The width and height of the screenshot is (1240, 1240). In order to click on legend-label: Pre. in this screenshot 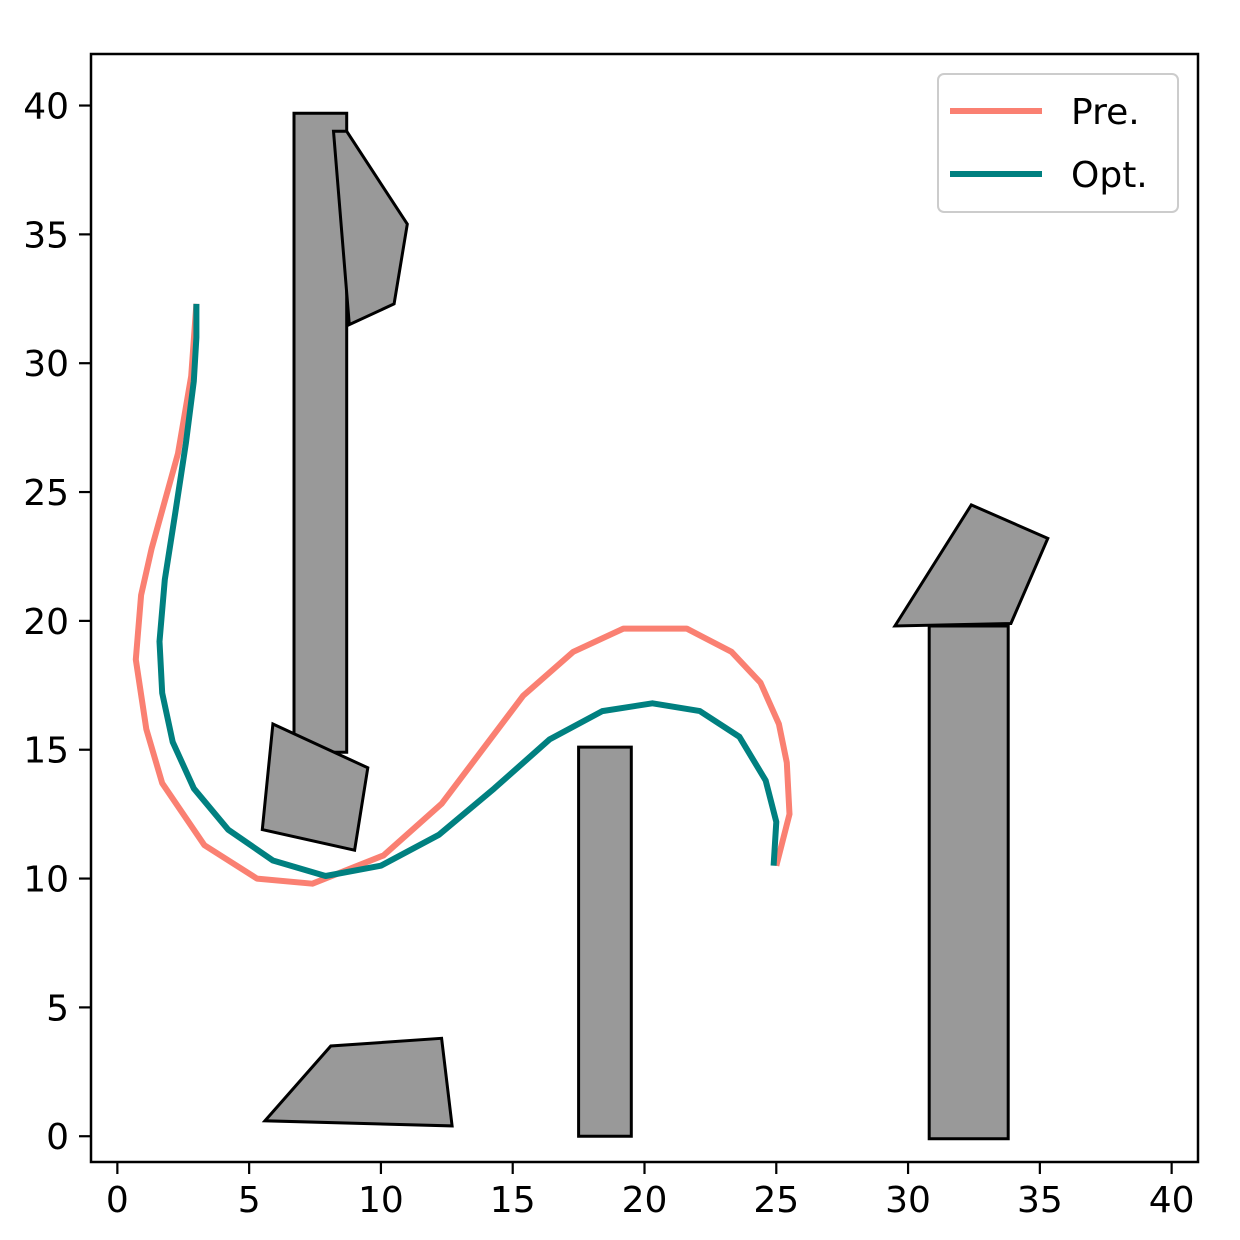, I will do `click(1105, 112)`.